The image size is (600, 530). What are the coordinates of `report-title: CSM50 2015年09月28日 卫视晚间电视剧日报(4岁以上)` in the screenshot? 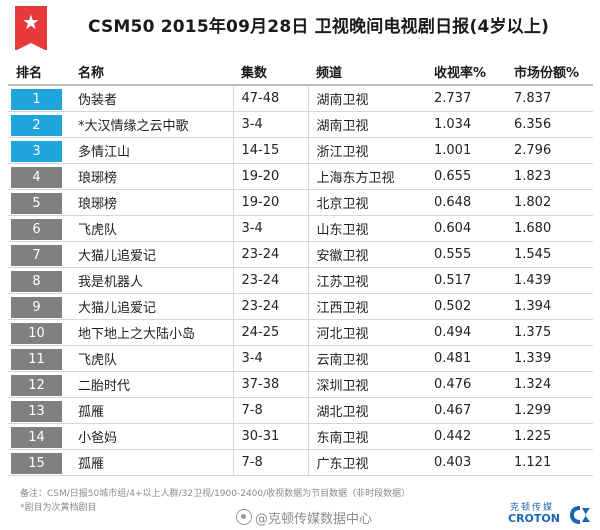 It's located at (319, 27).